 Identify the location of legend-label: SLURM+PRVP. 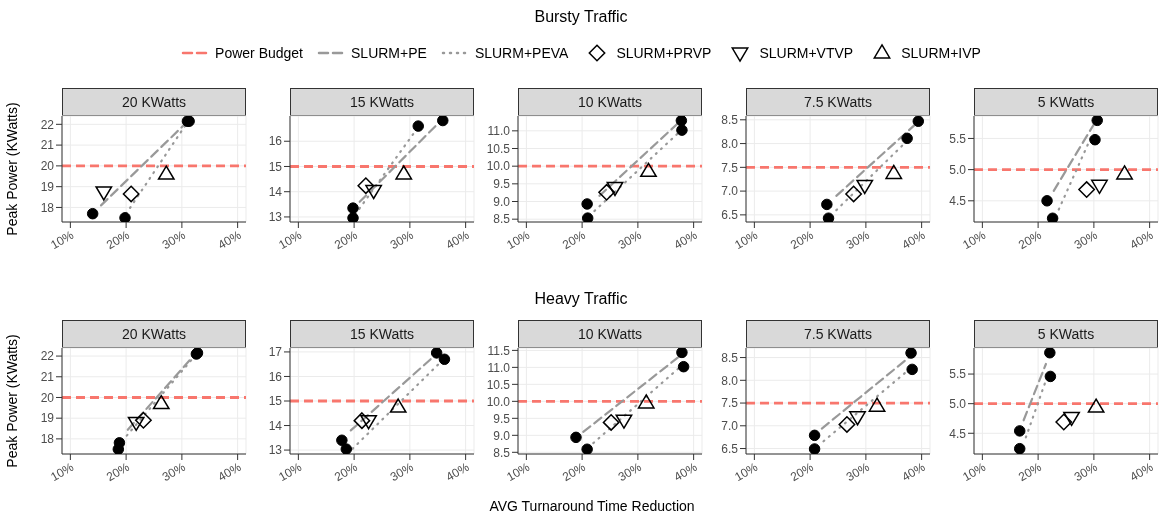
(664, 53).